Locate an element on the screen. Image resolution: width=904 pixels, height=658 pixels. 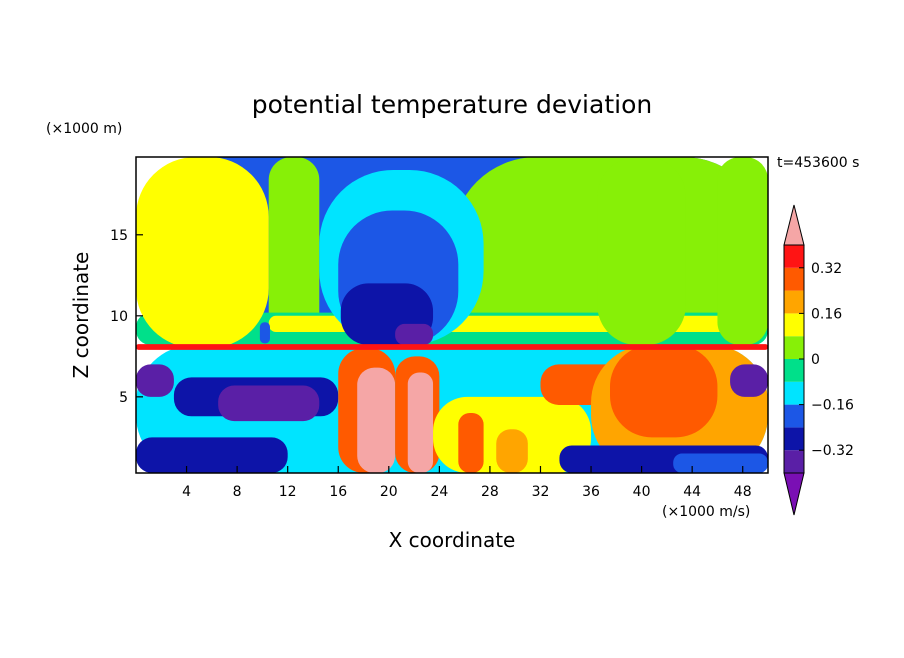
colorbar-tick-label-4: −0.32 is located at coordinates (832, 451).